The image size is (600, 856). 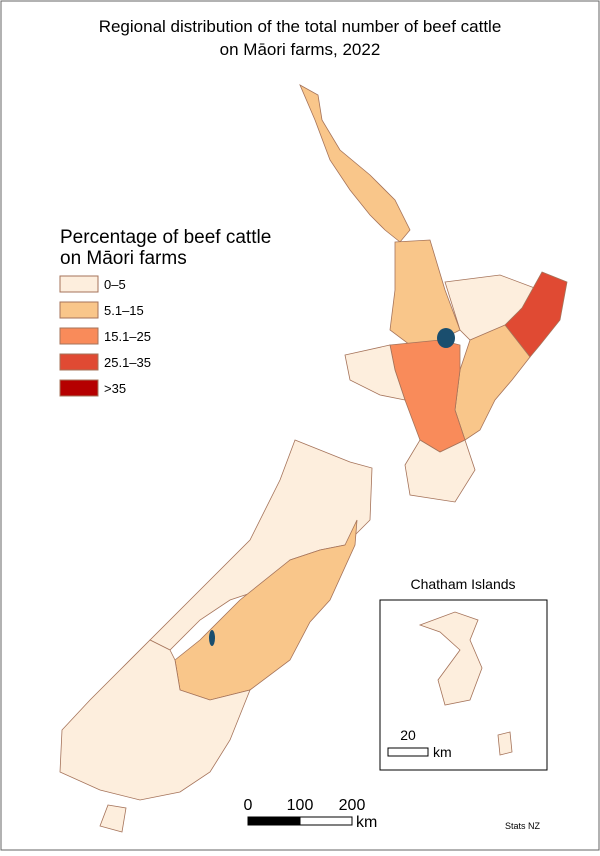 What do you see at coordinates (123, 258) in the screenshot?
I see `legend-title: on Māori farms` at bounding box center [123, 258].